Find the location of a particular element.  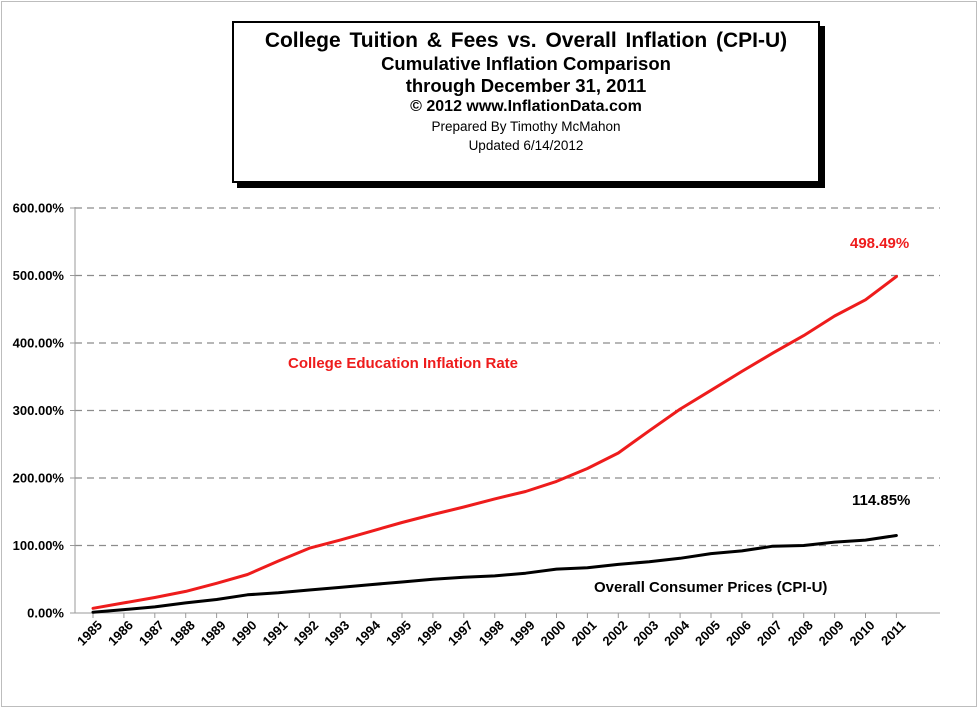

x-tick-label: 2001 is located at coordinates (583, 633).